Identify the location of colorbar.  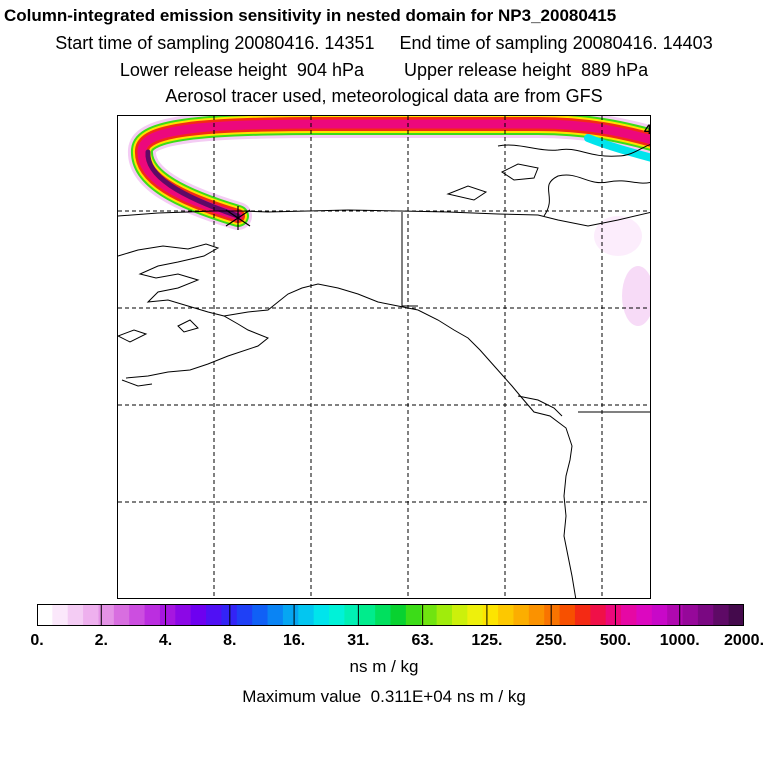
(390, 615).